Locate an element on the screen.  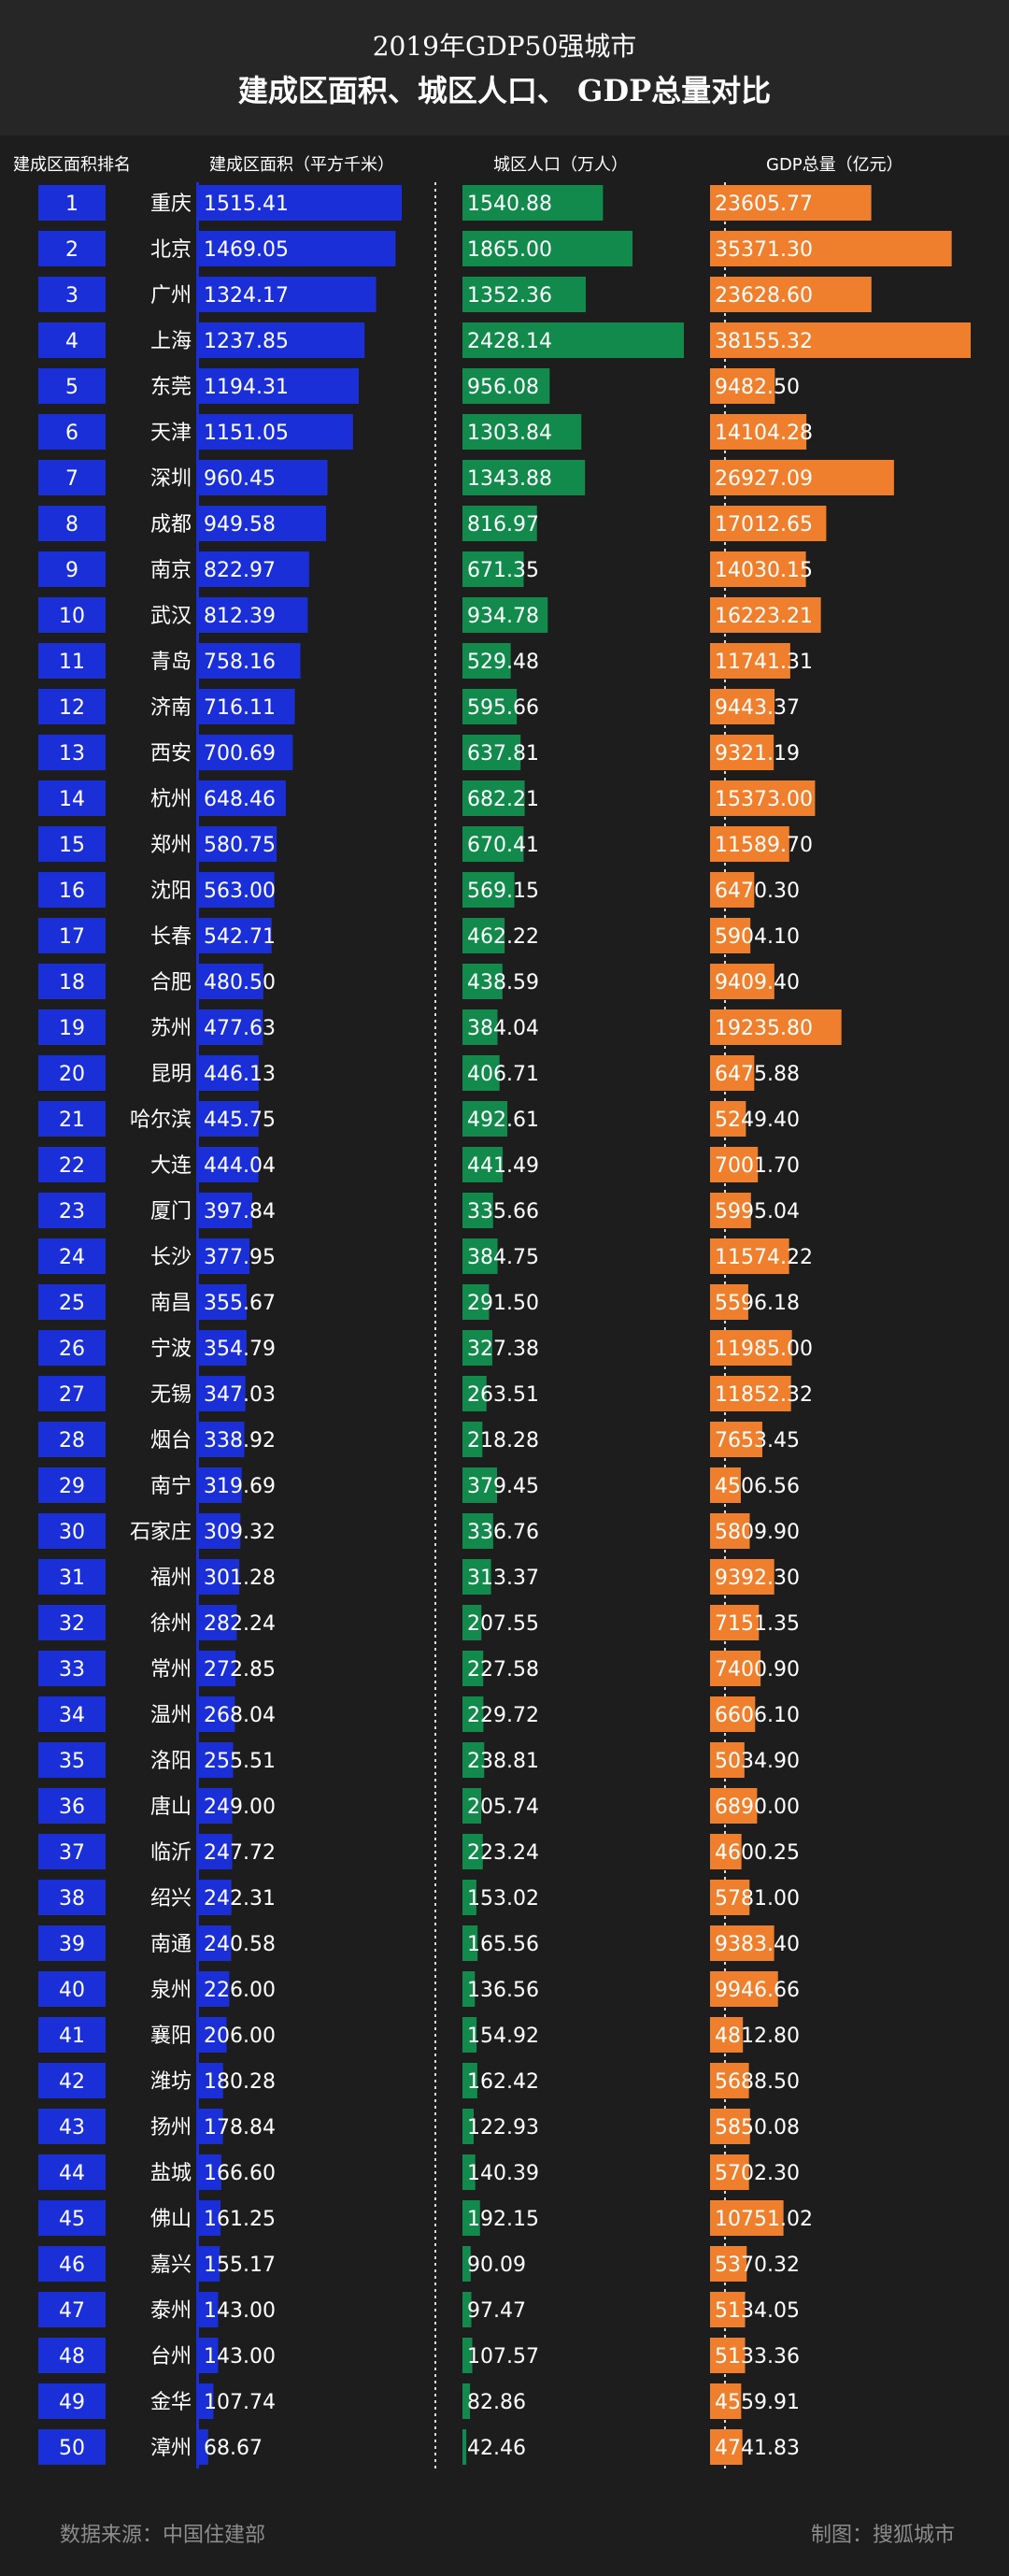
gdp-value-label: 23628.60 is located at coordinates (764, 296).